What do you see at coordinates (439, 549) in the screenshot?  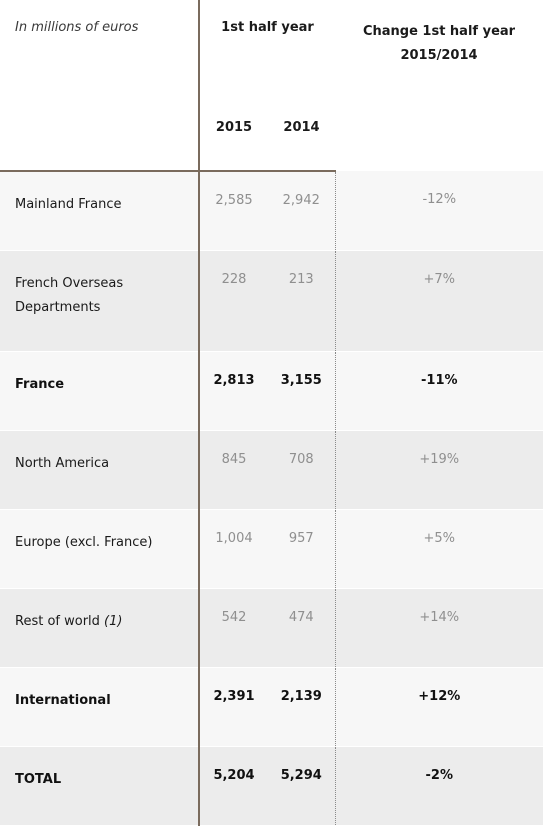 I see `change-value: +5%` at bounding box center [439, 549].